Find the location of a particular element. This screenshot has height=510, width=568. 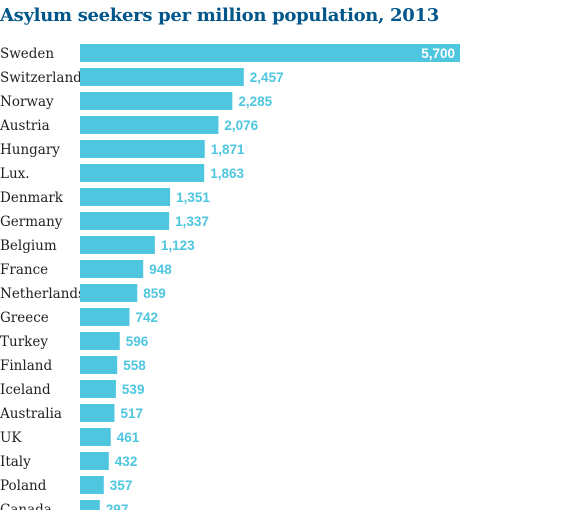

category-label: UK is located at coordinates (11, 438).